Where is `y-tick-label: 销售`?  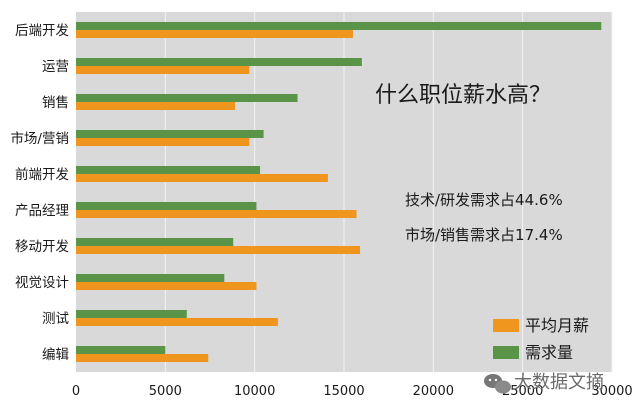
y-tick-label: 销售 is located at coordinates (55, 103).